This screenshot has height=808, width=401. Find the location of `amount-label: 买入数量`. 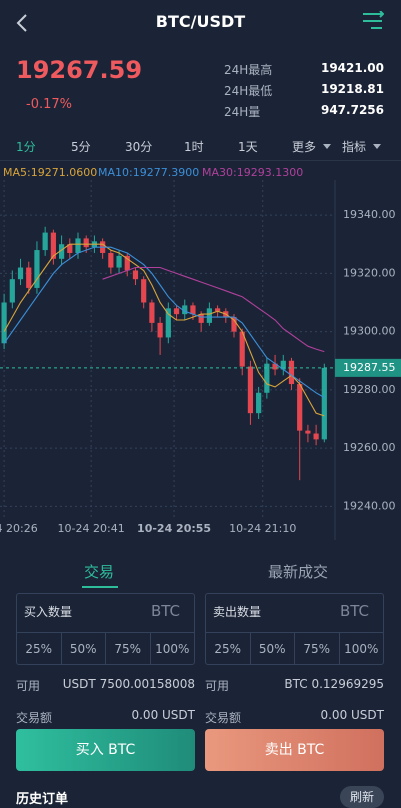

amount-label: 买入数量 is located at coordinates (48, 612).